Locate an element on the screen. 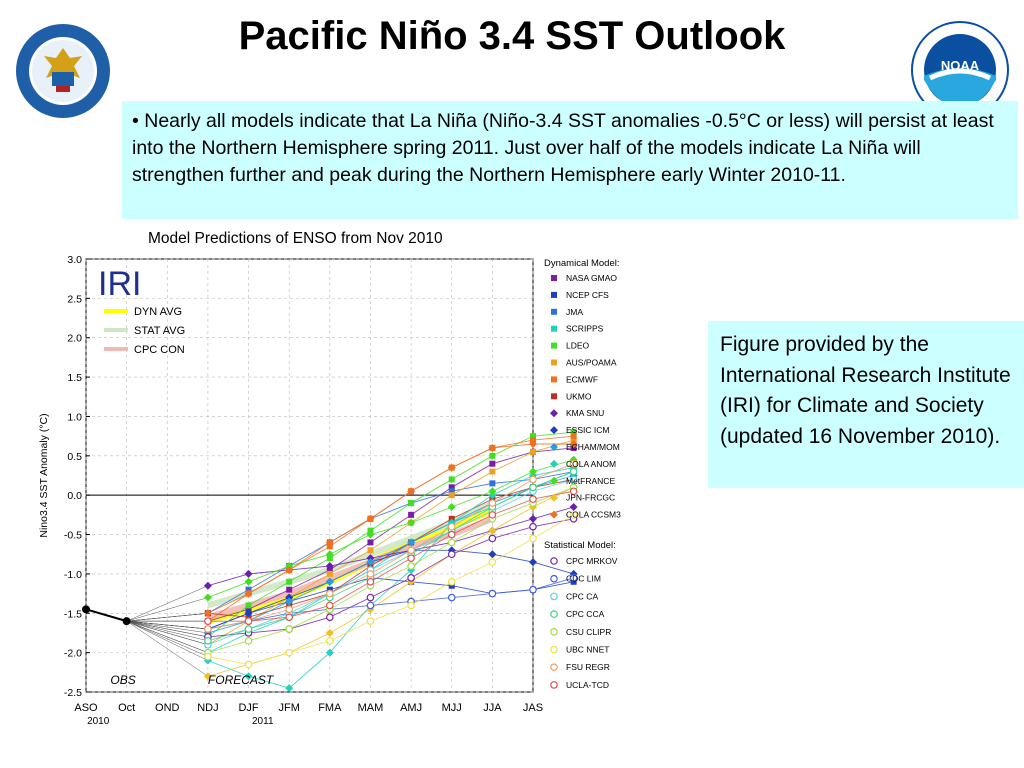 Image resolution: width=1024 pixels, height=768 pixels. legend-label-statistical: CSU CLIPR is located at coordinates (588, 632).